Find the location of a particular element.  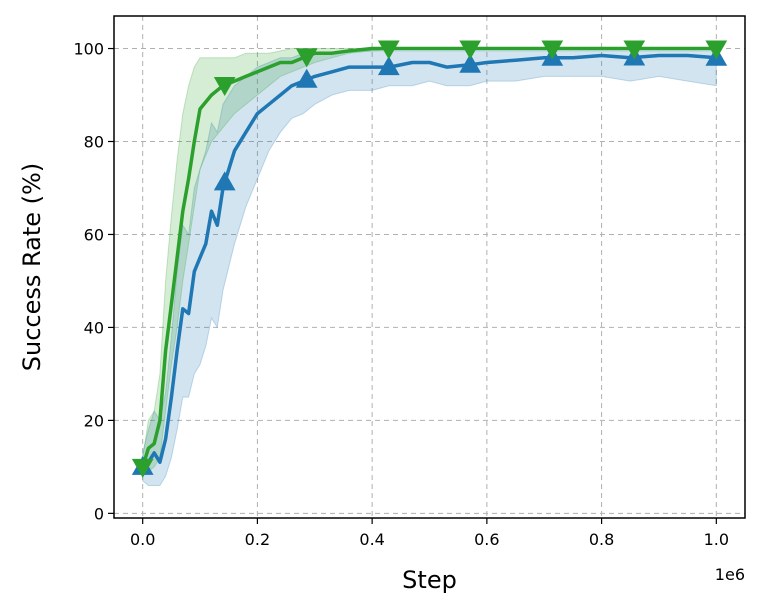

x-tick-label: 0.6 is located at coordinates (486, 539).